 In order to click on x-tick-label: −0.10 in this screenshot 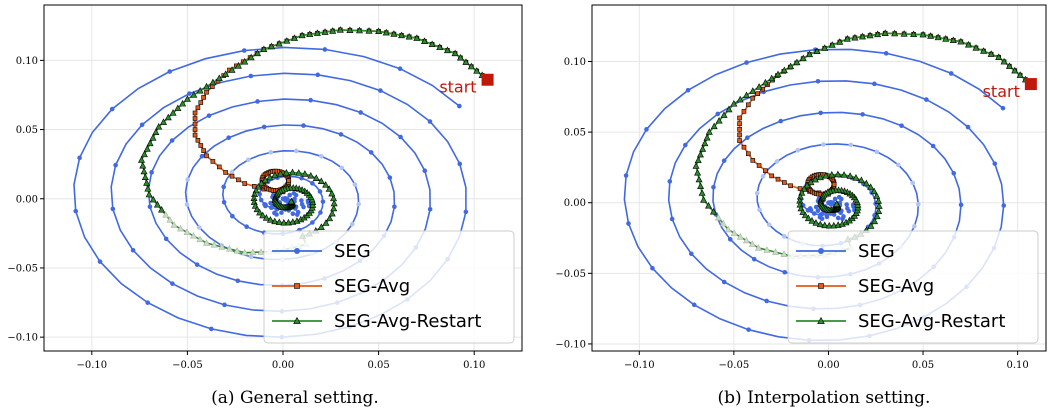, I will do `click(91, 365)`.